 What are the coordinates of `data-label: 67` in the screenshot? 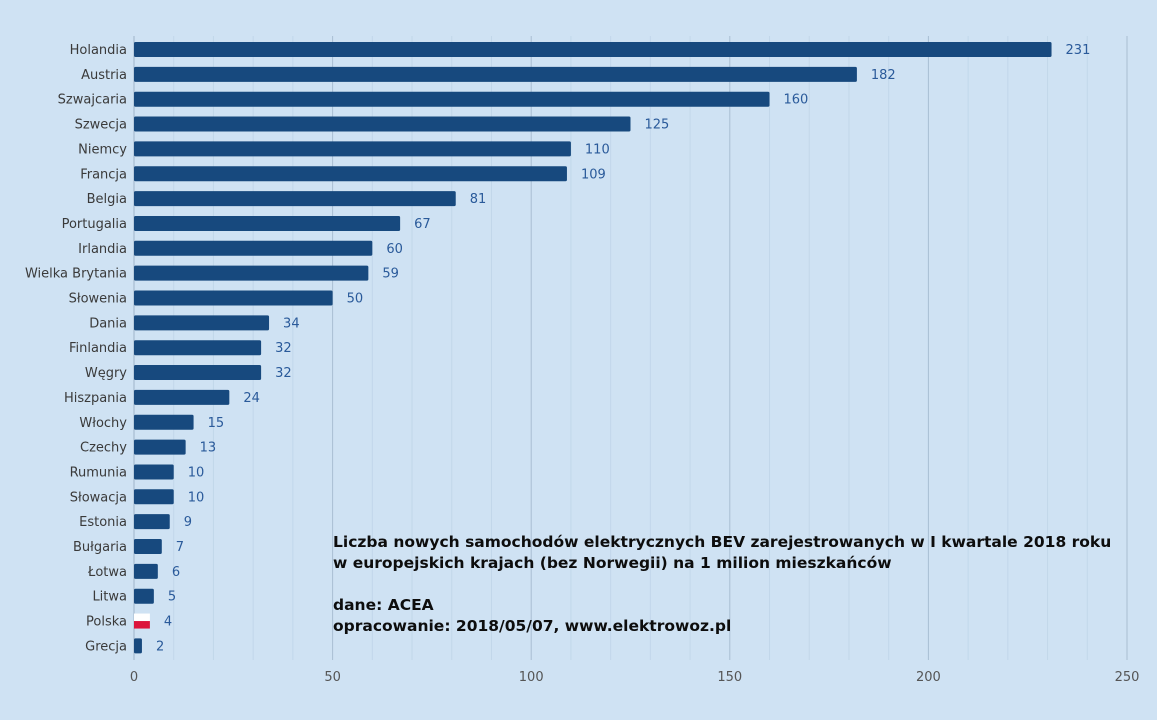 It's located at (422, 224).